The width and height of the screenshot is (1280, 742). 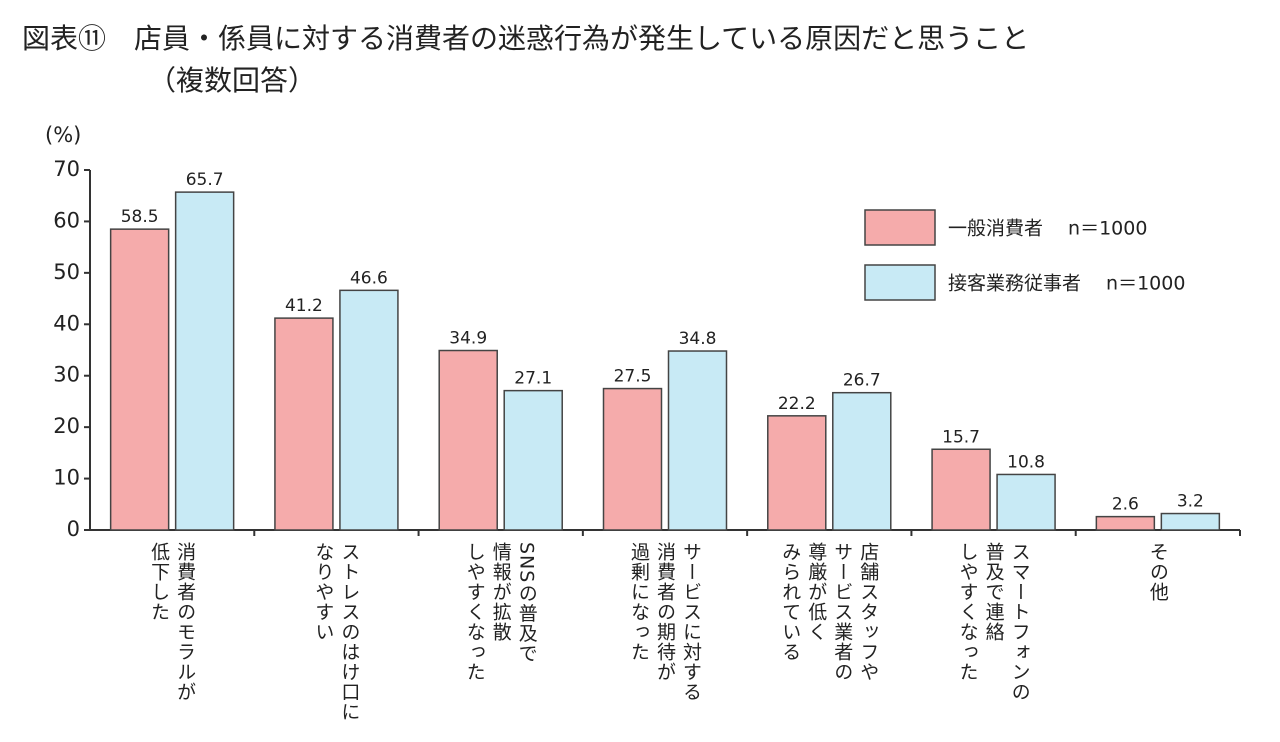 What do you see at coordinates (232, 80) in the screenshot?
I see `chart-subtitle: （複数回答）` at bounding box center [232, 80].